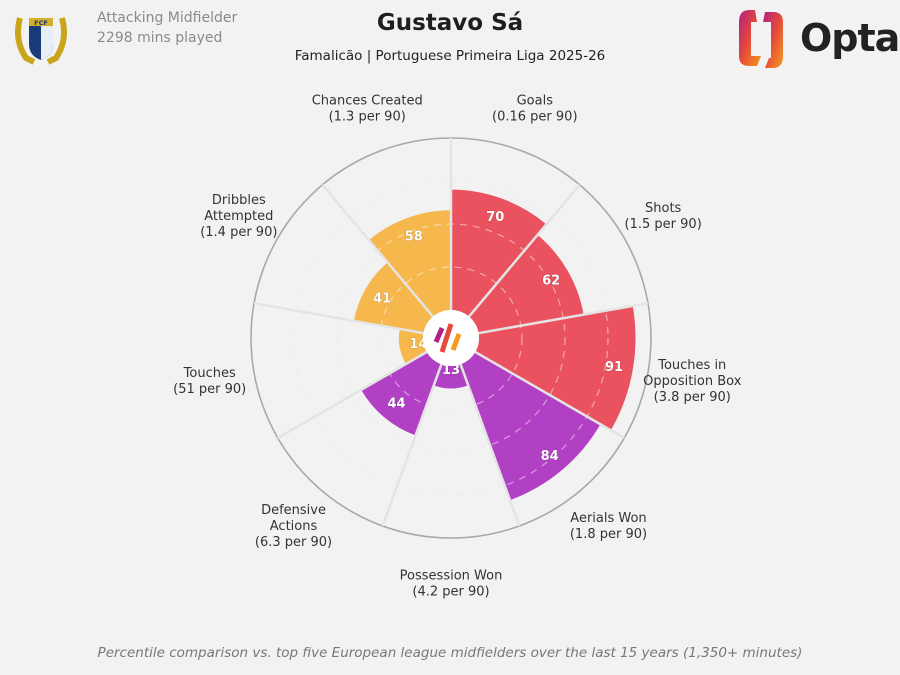 The width and height of the screenshot is (900, 675). What do you see at coordinates (293, 542) in the screenshot?
I see `category-per90: (6.3 per 90)` at bounding box center [293, 542].